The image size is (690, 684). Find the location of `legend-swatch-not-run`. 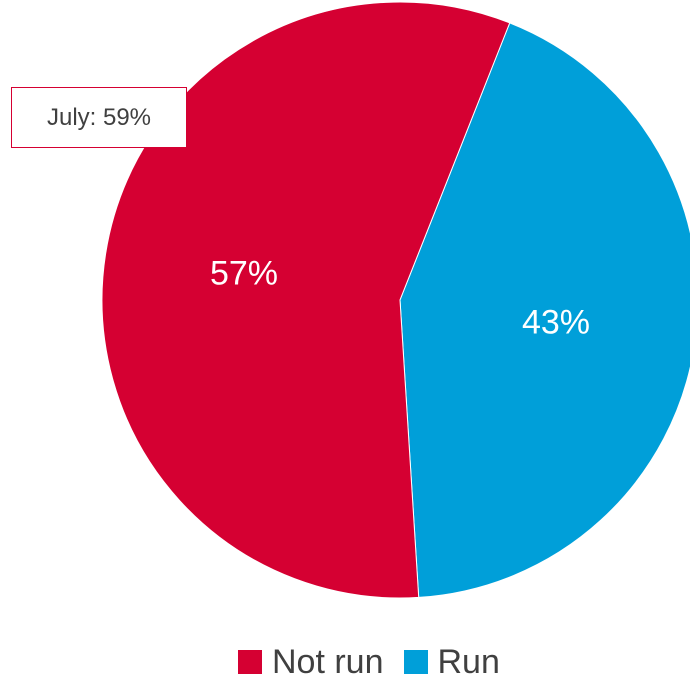

legend-swatch-not-run is located at coordinates (250, 662).